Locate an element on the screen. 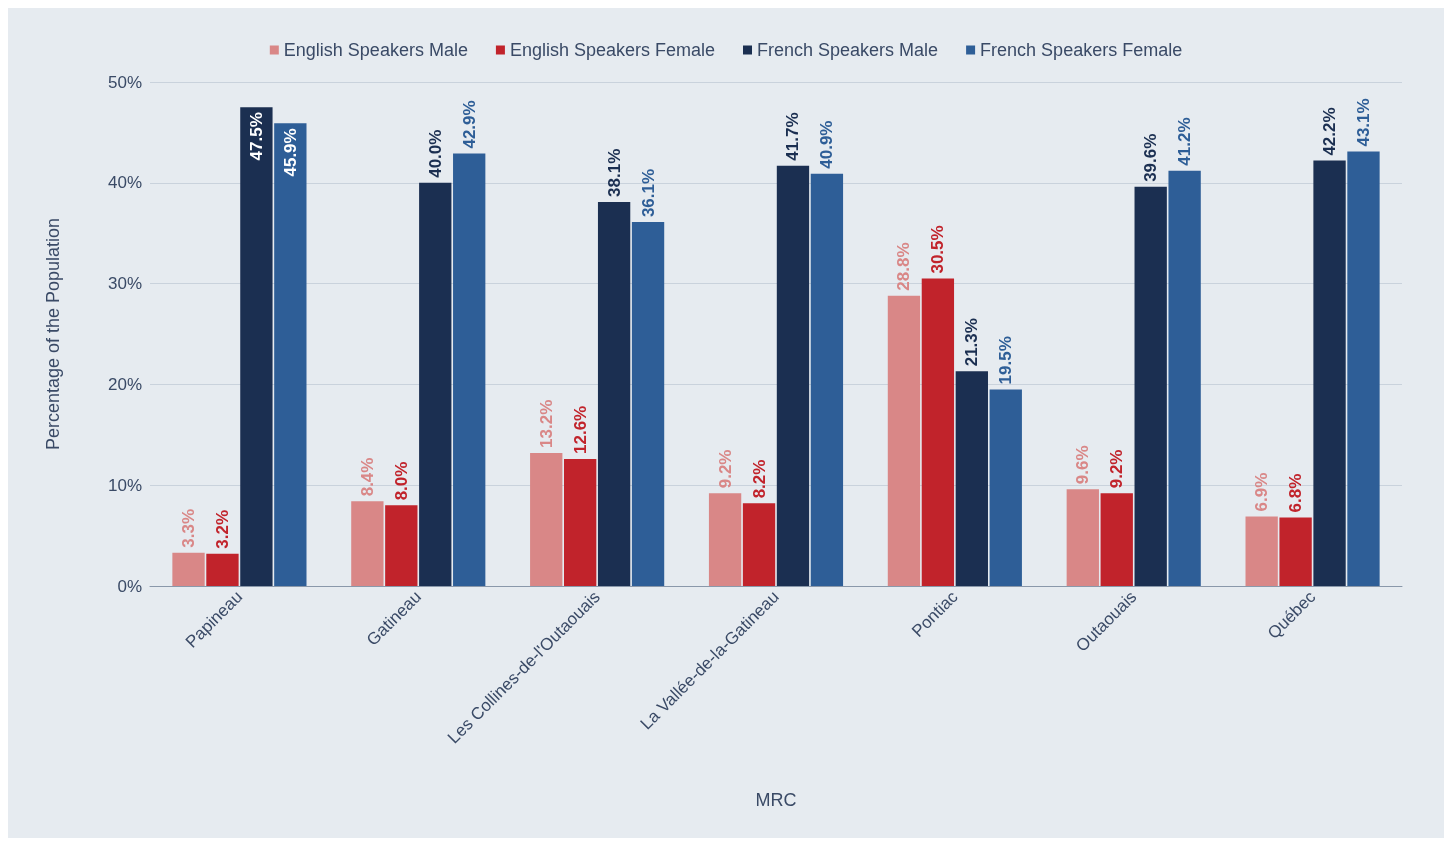 Image resolution: width=1448 pixels, height=842 pixels. legend-label: French Speakers Female is located at coordinates (1081, 50).